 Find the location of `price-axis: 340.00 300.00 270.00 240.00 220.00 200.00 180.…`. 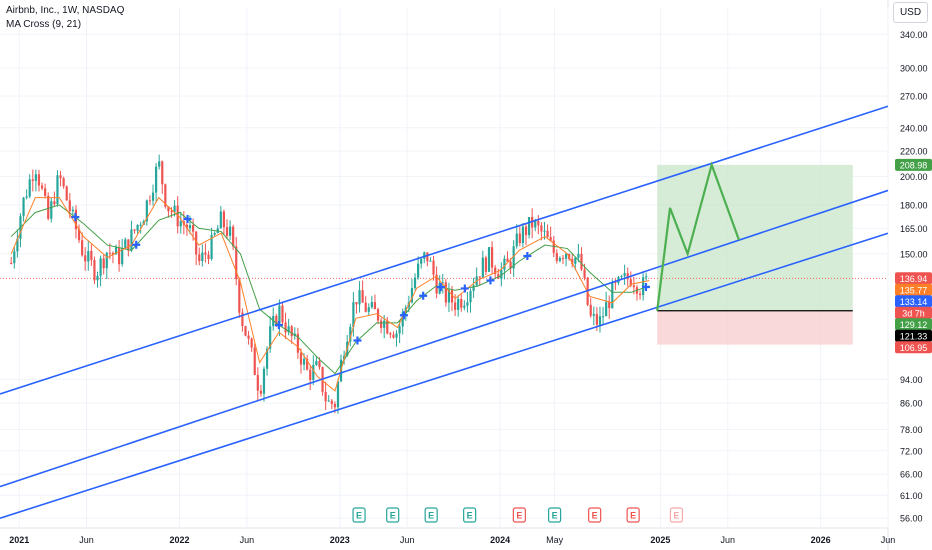

price-axis: 340.00 300.00 270.00 240.00 220.00 200.00 180.… is located at coordinates (913, 277).